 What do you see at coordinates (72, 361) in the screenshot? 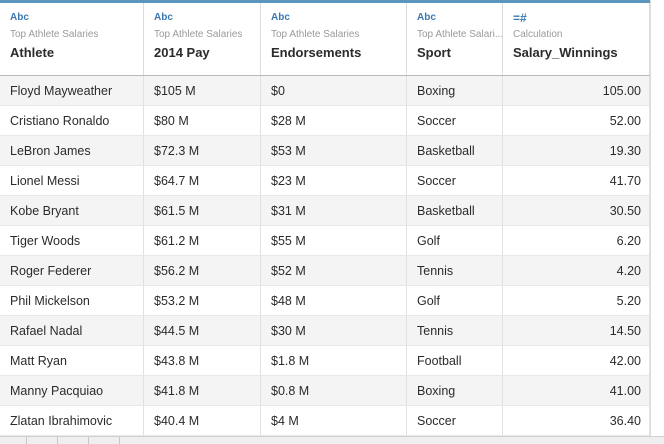
I see `cell-athlete: Matt Ryan` at bounding box center [72, 361].